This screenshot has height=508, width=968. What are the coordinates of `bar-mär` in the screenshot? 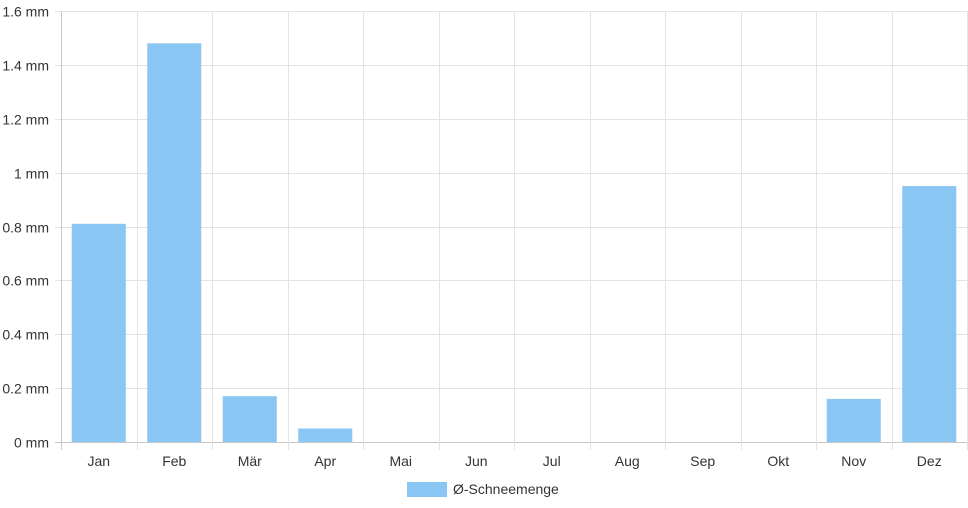 It's located at (249, 419).